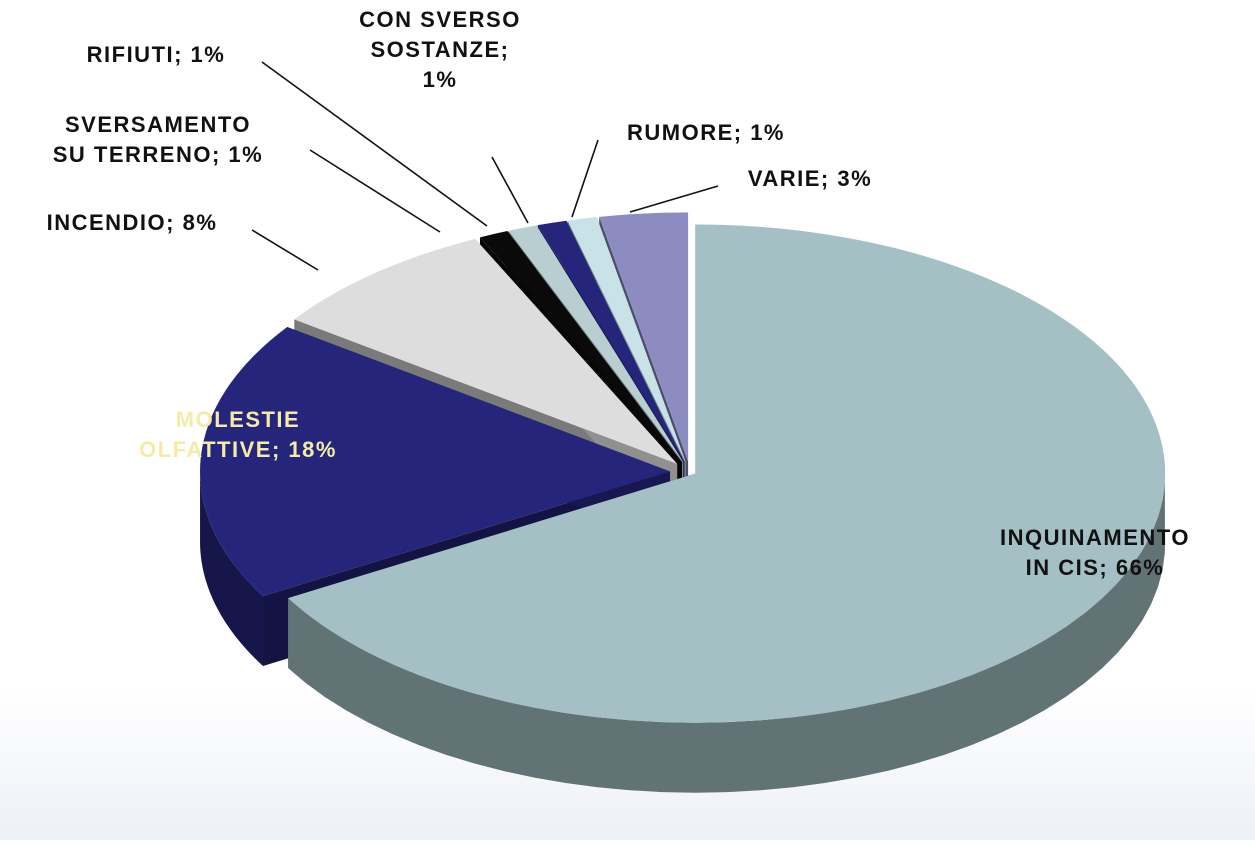 This screenshot has height=845, width=1255. I want to click on slice-label-line: IN CIS; 66%, so click(1095, 567).